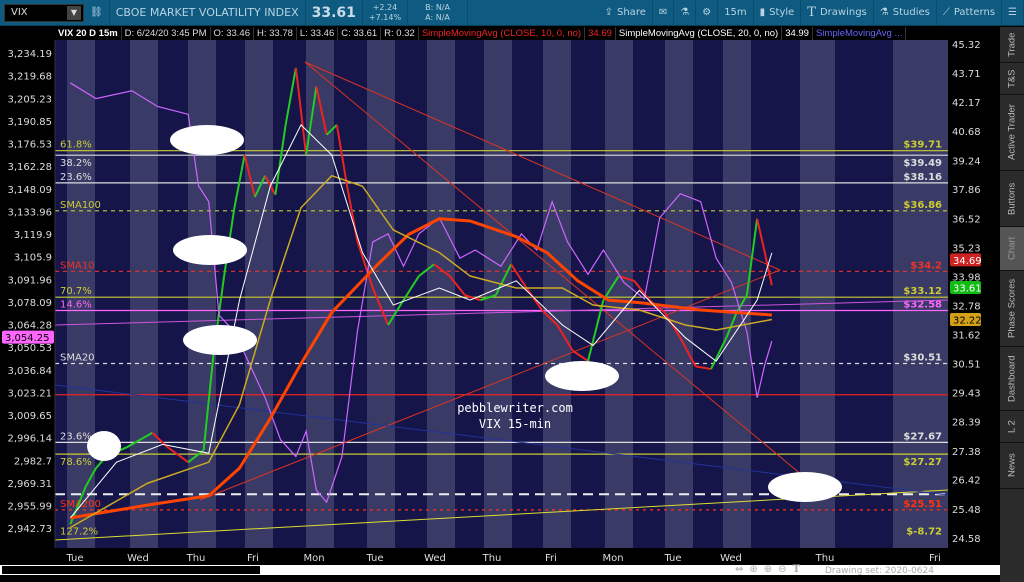  What do you see at coordinates (825, 558) in the screenshot?
I see `x-axis-tick: Thu` at bounding box center [825, 558].